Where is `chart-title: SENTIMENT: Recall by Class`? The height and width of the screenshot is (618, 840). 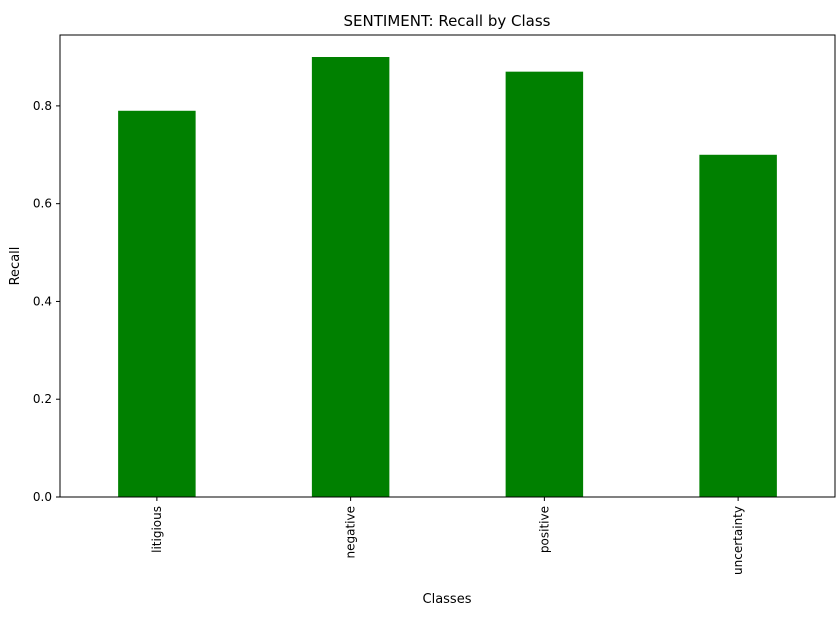
chart-title: SENTIMENT: Recall by Class is located at coordinates (447, 21).